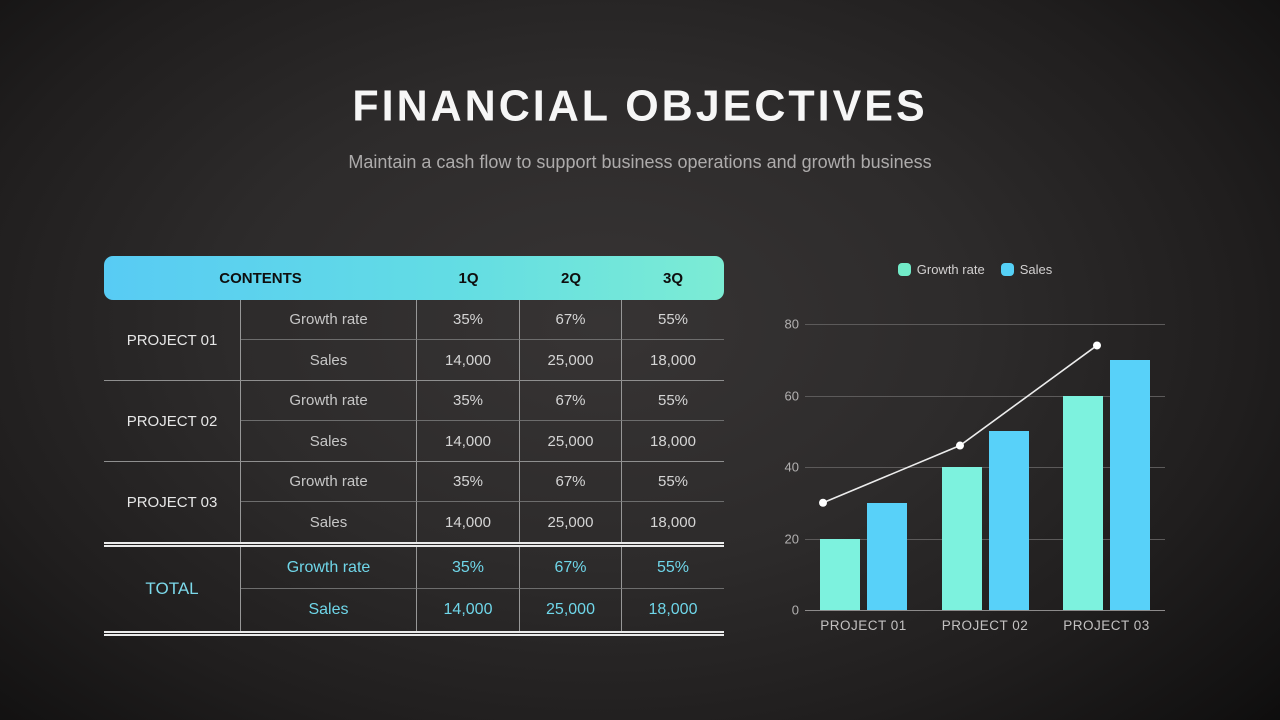  Describe the element at coordinates (985, 467) in the screenshot. I see `gridline-y40` at that location.